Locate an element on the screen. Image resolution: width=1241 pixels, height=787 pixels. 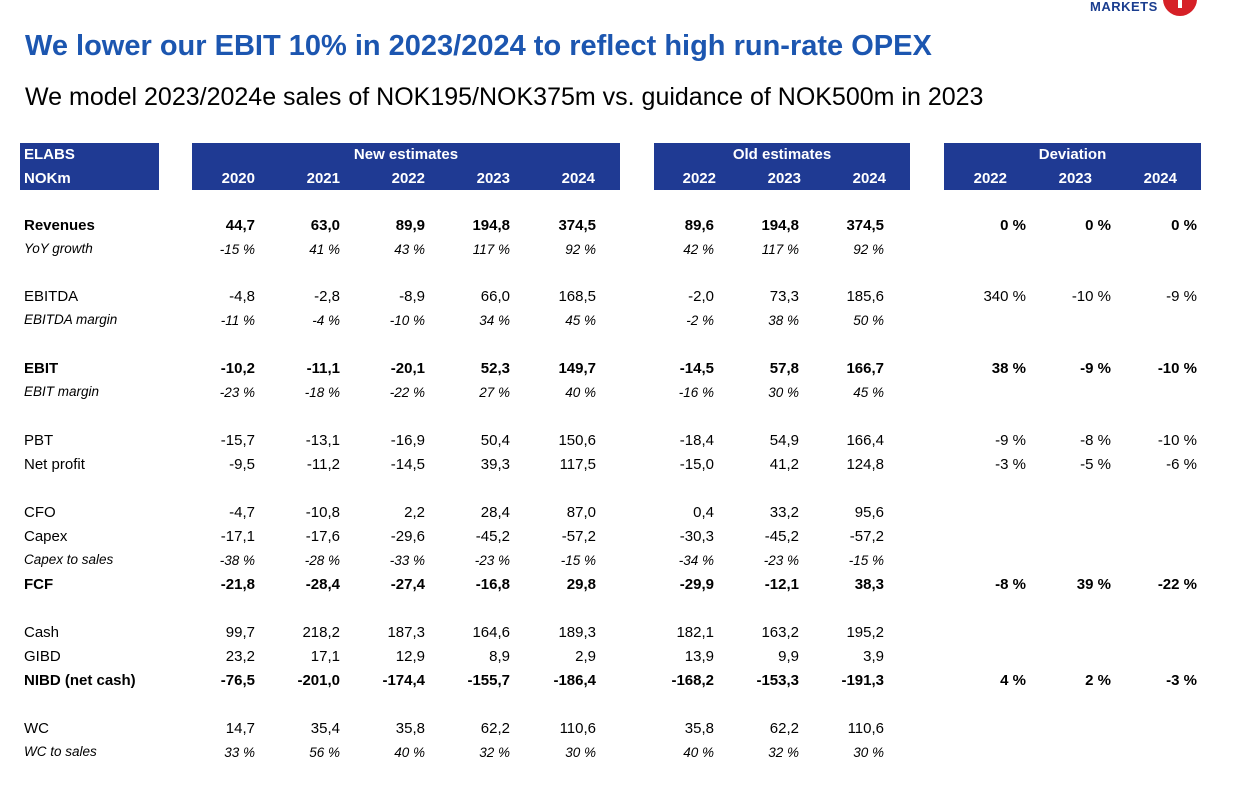
old-estimate-cell: 124,8 is located at coordinates (865, 464).